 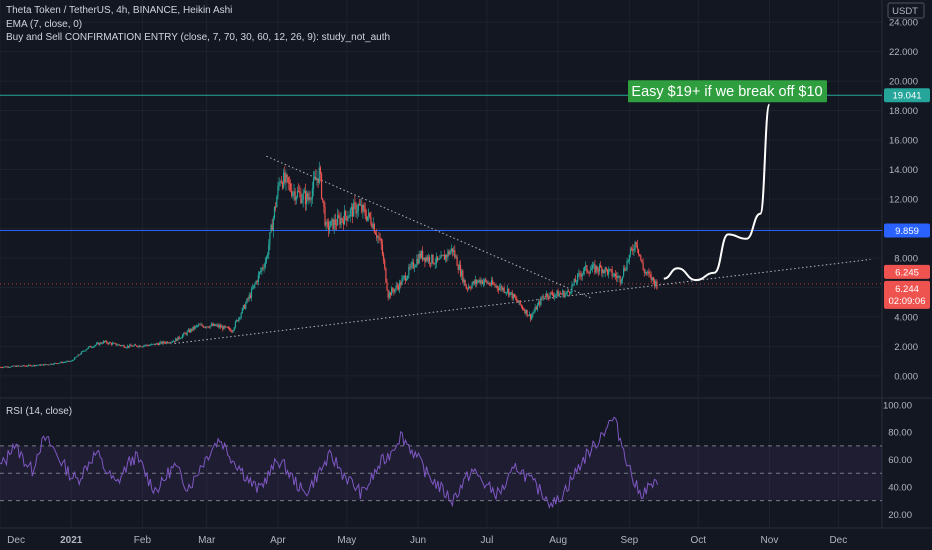 I want to click on badge-close-bg, so click(x=907, y=294).